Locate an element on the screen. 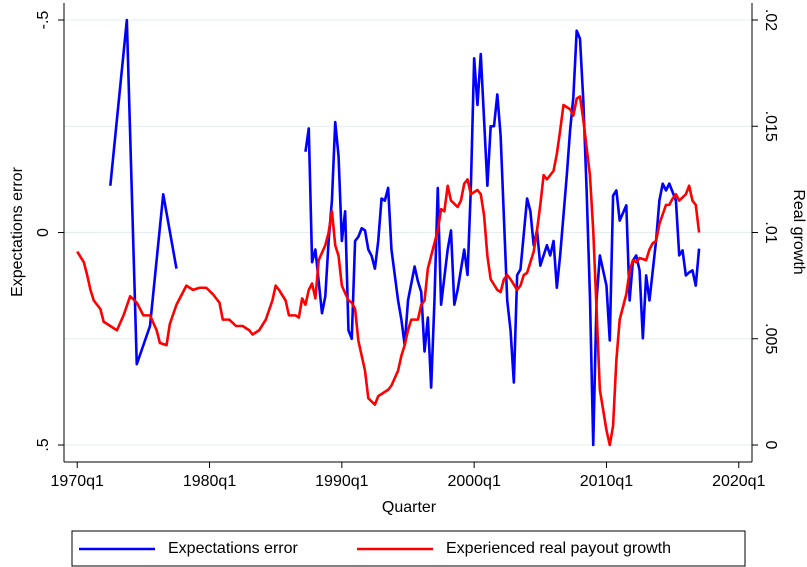 The width and height of the screenshot is (807, 567). x-tick-label: 2000q1 is located at coordinates (473, 481).